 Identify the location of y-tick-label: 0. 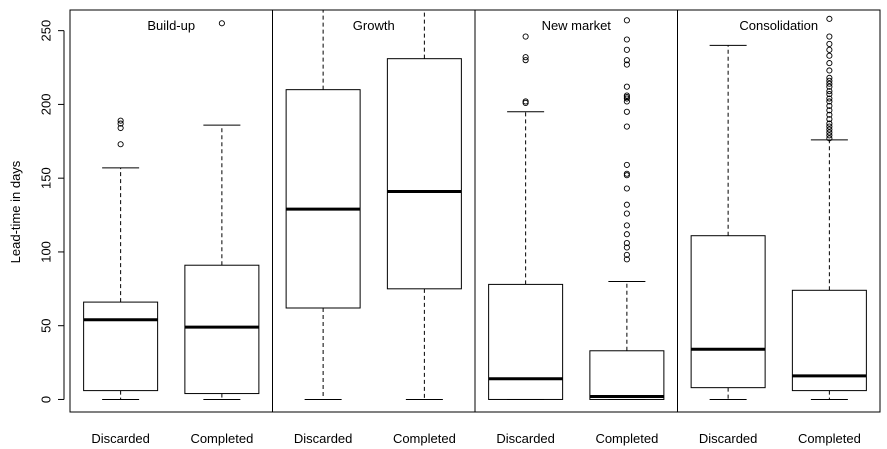
(46, 399).